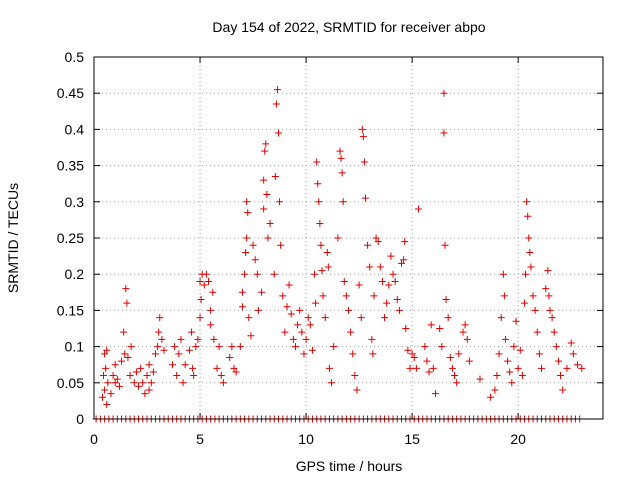 The width and height of the screenshot is (640, 480). What do you see at coordinates (200, 439) in the screenshot?
I see `x-tick-label: 5` at bounding box center [200, 439].